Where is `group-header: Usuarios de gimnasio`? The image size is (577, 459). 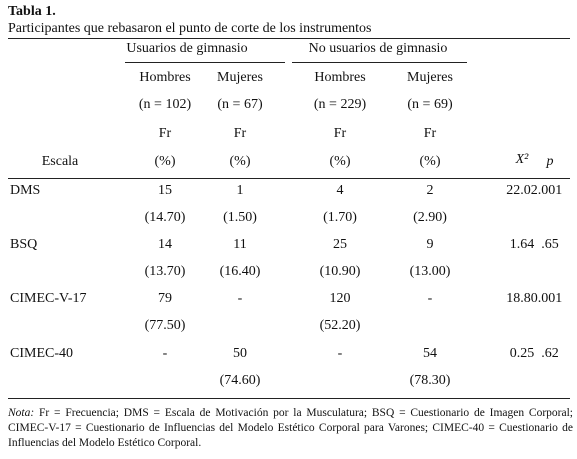
group-header: Usuarios de gimnasio is located at coordinates (187, 48).